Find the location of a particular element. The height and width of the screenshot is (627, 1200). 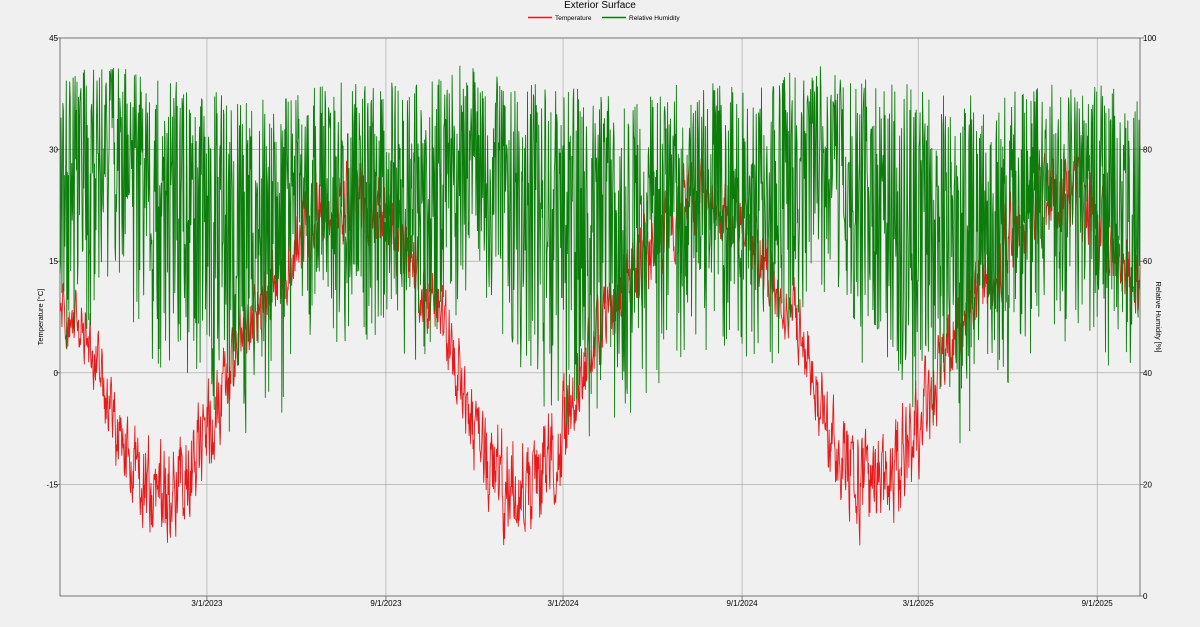

legend-label-relative-humidity: Relative Humidity is located at coordinates (654, 18).